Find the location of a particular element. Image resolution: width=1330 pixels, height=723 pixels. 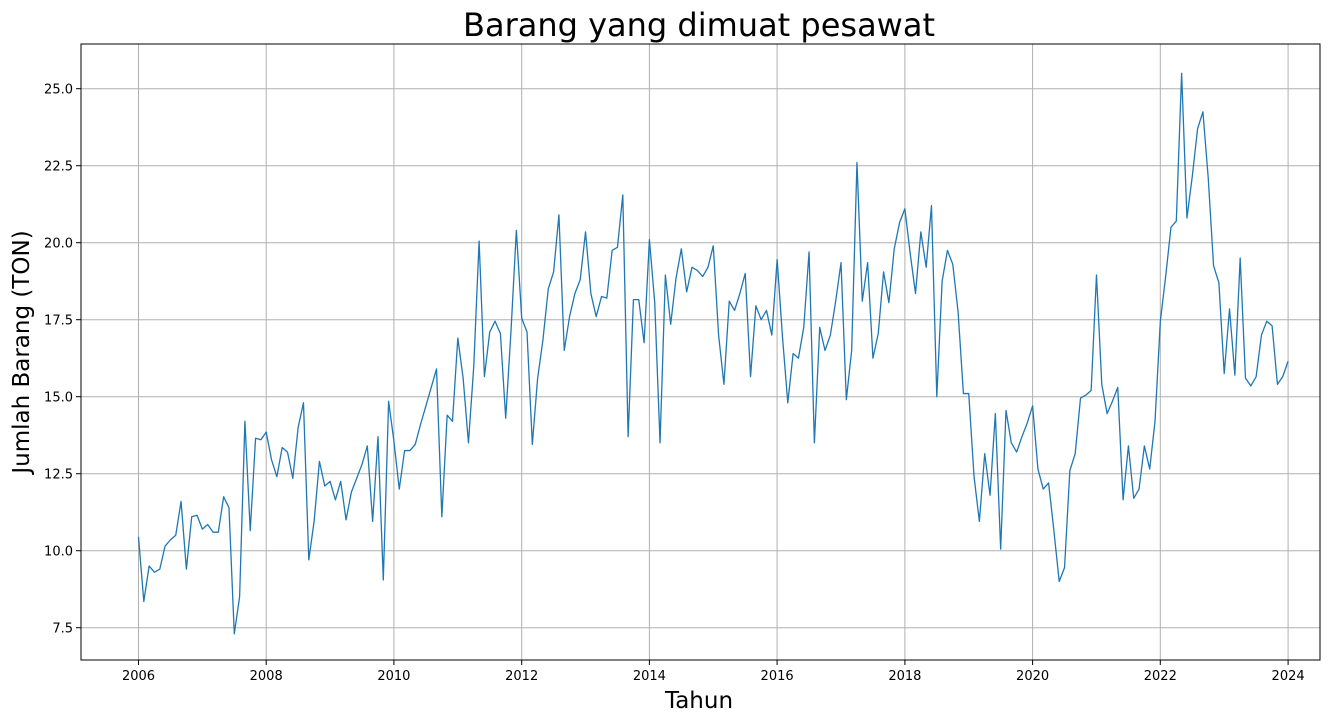

x-tick-label: 2024 is located at coordinates (1288, 676).